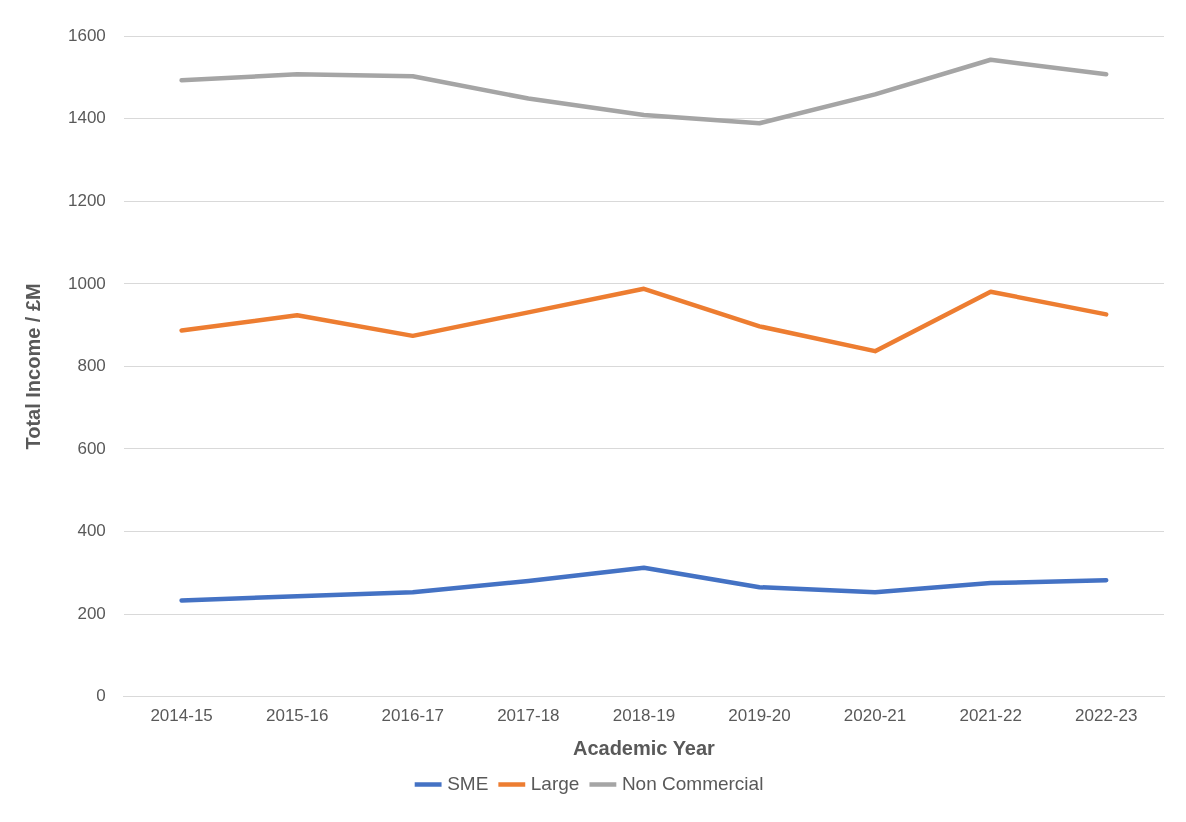 The height and width of the screenshot is (822, 1186). Describe the element at coordinates (91, 613) in the screenshot. I see `y-tick-label: 200` at that location.